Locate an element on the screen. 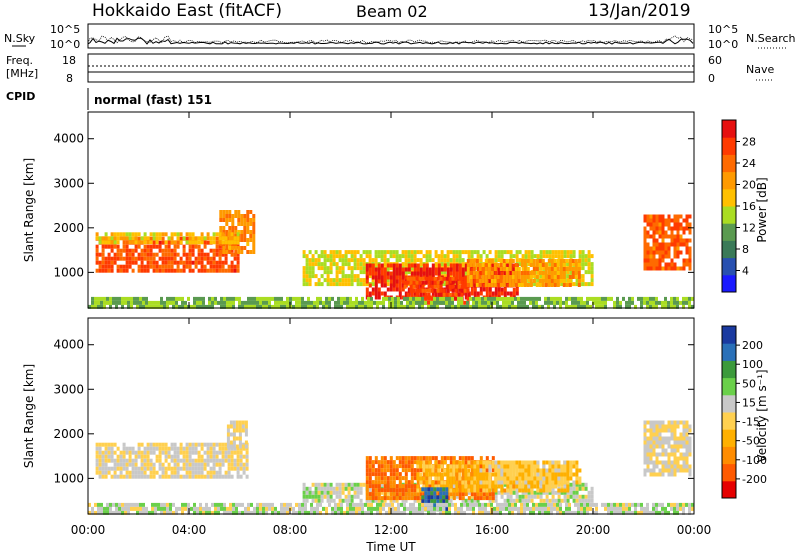 The image size is (800, 554). noise-panel: N.Sky 10^5 10^0 10^5 10^0 N.Search is located at coordinates (400, 37).